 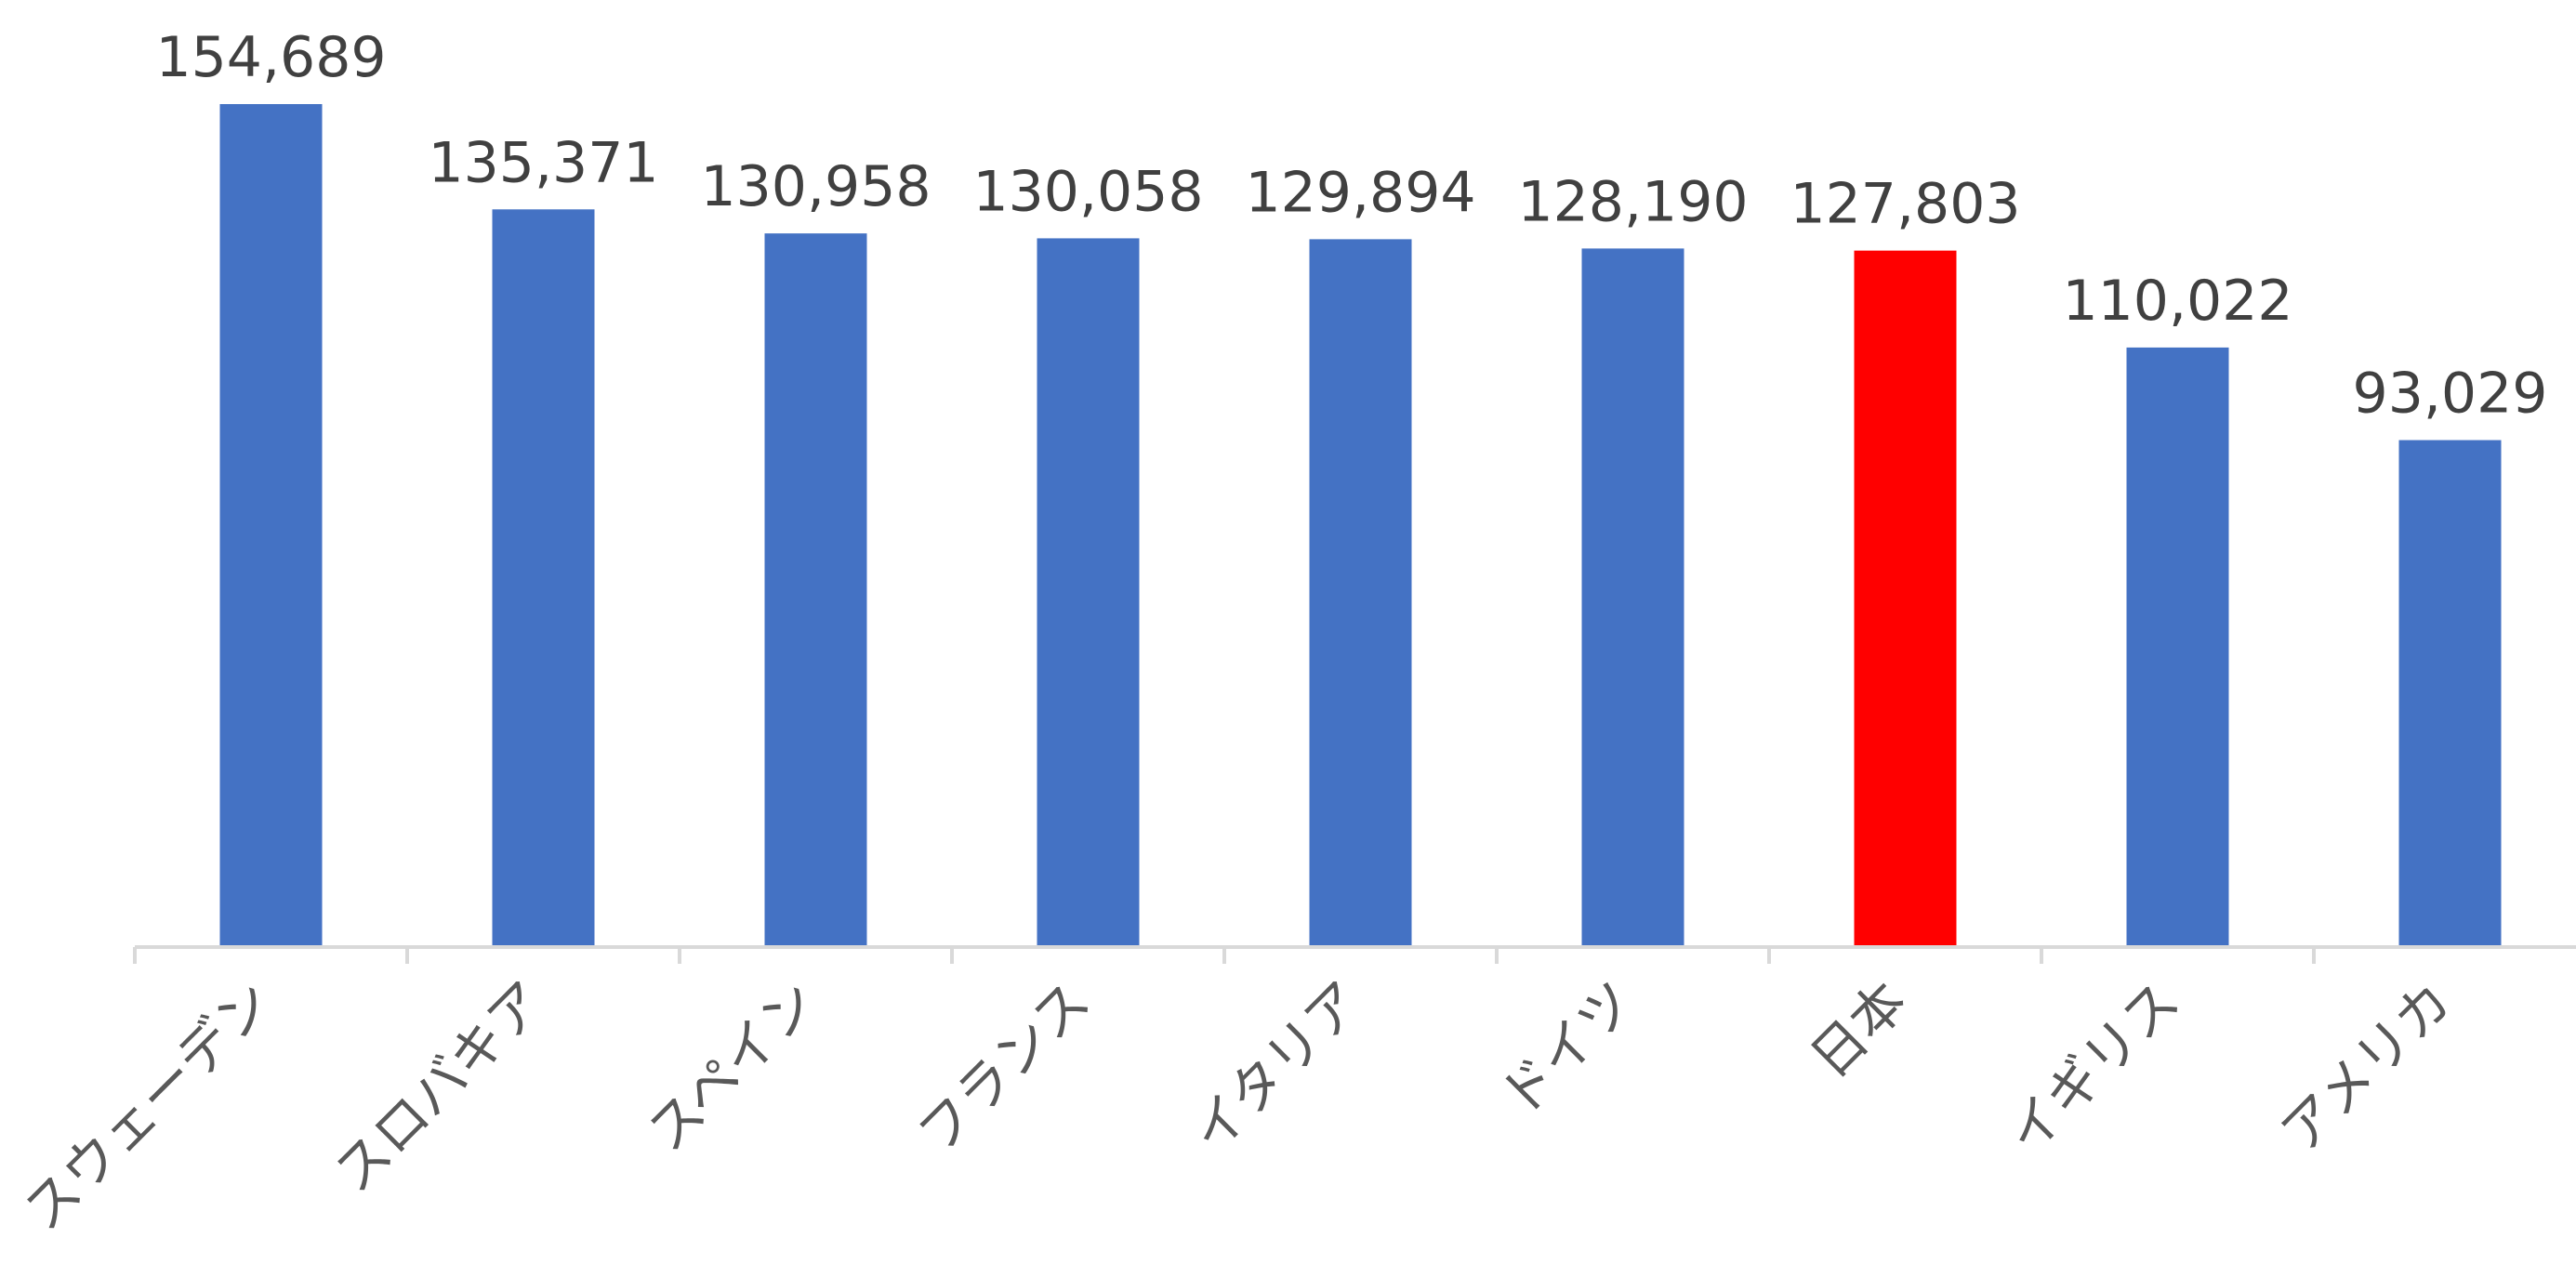 I want to click on data-label: 135,371, so click(x=543, y=162).